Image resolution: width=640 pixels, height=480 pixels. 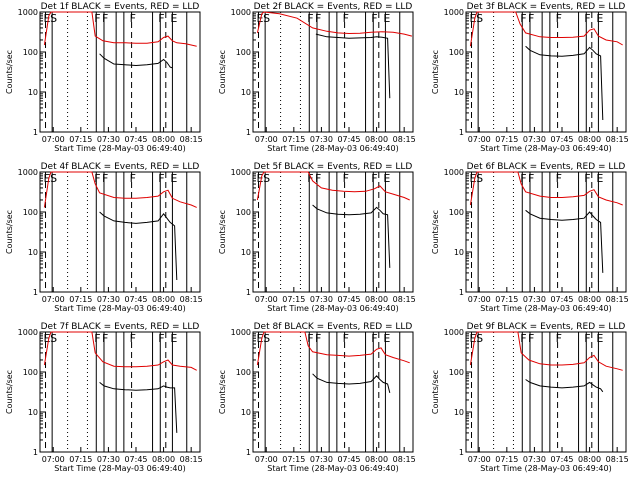 I want to click on panel-title: Det 3f BLACK = Events, RED = LLD, so click(x=546, y=7).